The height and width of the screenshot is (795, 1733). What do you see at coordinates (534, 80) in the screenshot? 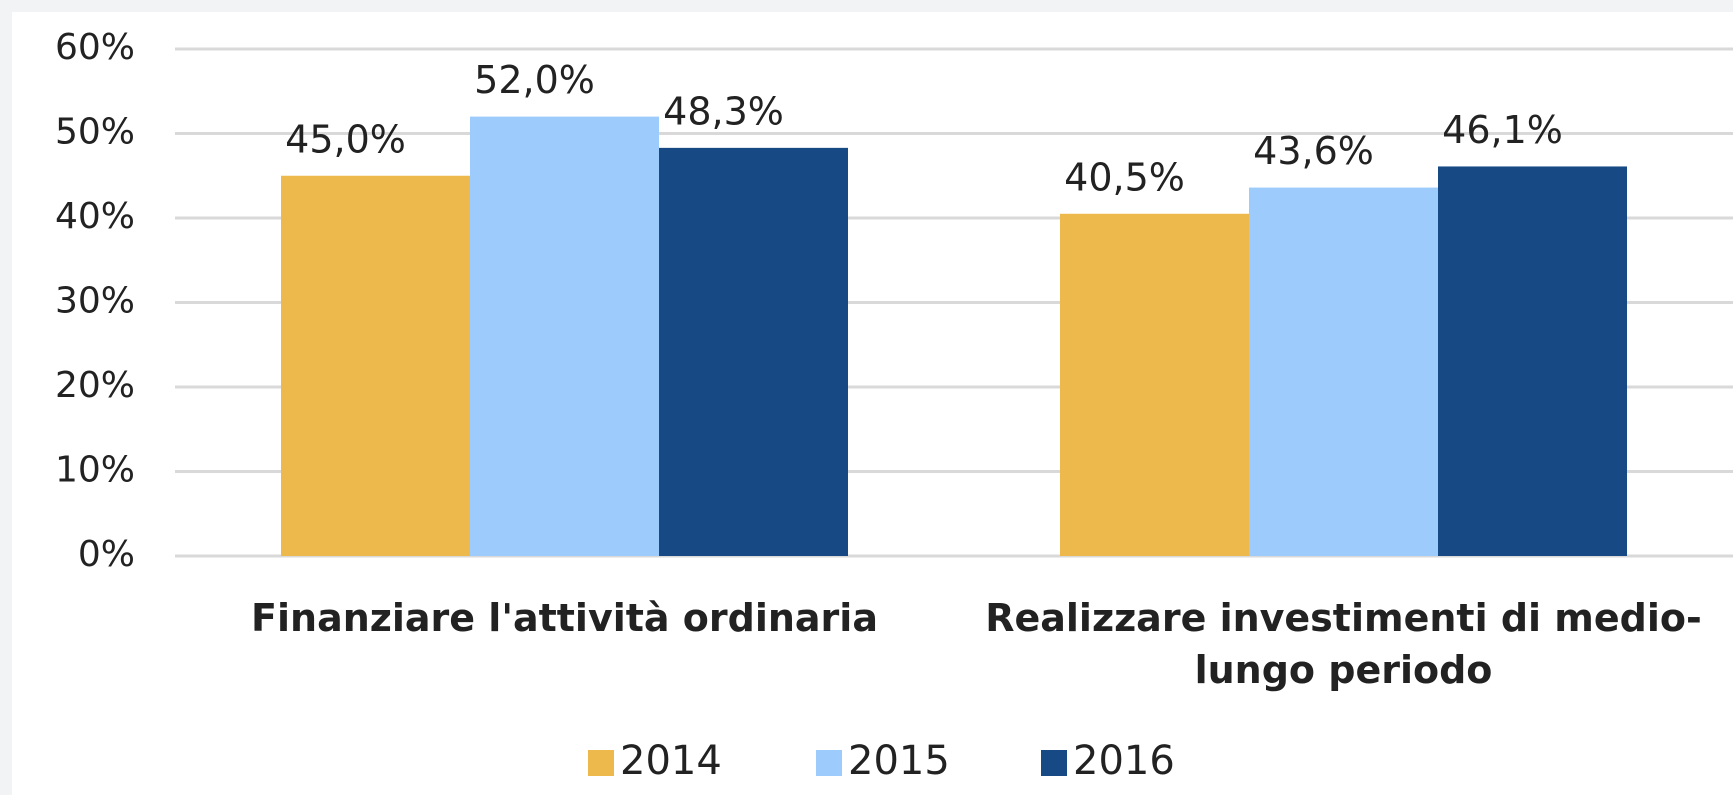
I see `value-label: 52,0%` at bounding box center [534, 80].